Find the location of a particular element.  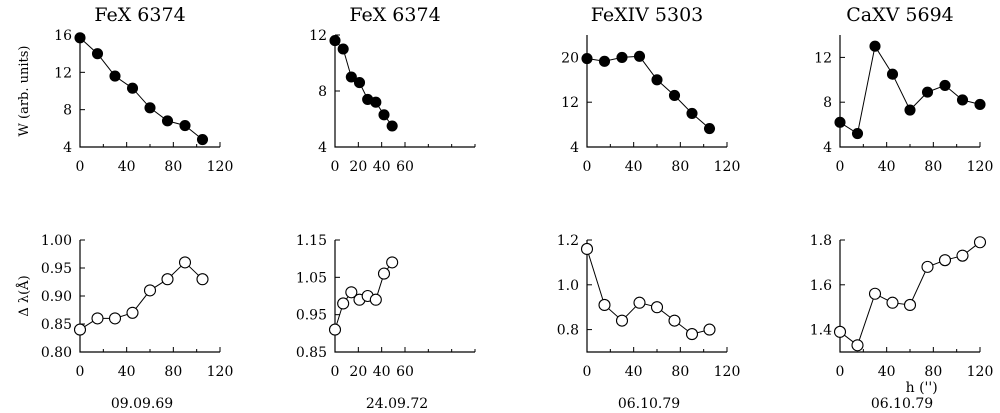

y-tick-label: 0.80 is located at coordinates (56, 353).